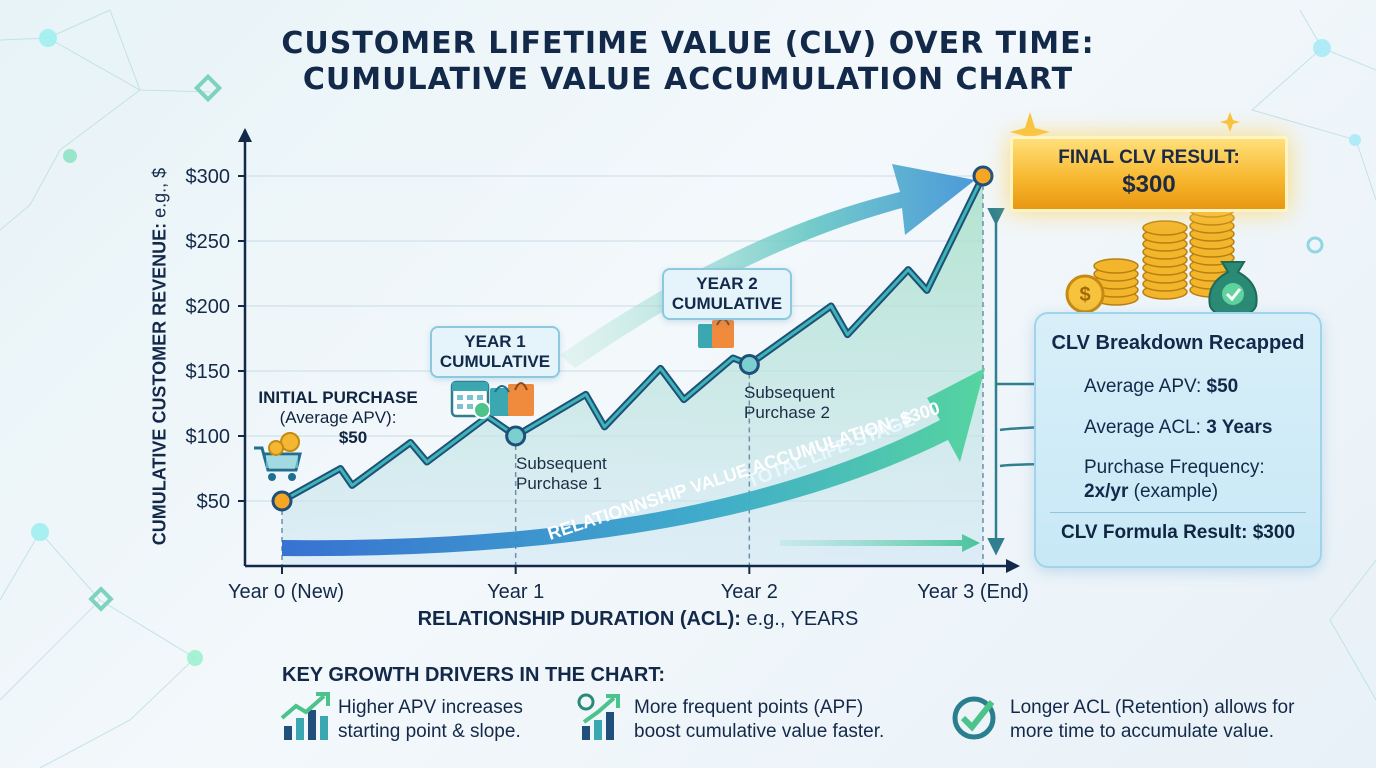  Describe the element at coordinates (802, 619) in the screenshot. I see `x-axis-title-light: e.g., YEARS` at that location.